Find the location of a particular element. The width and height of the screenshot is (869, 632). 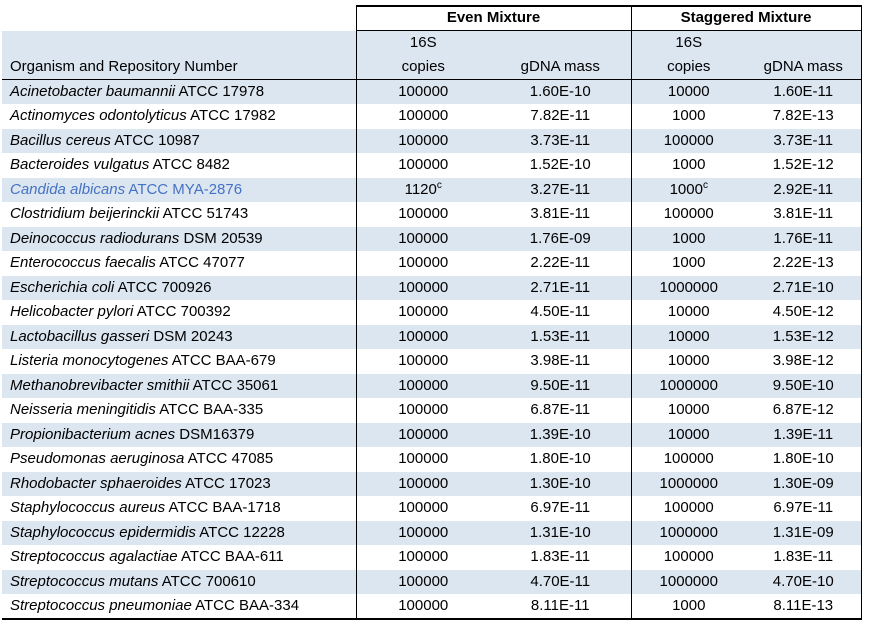

even-gdna-mass-cell-value: 4.50E-11 is located at coordinates (560, 311).